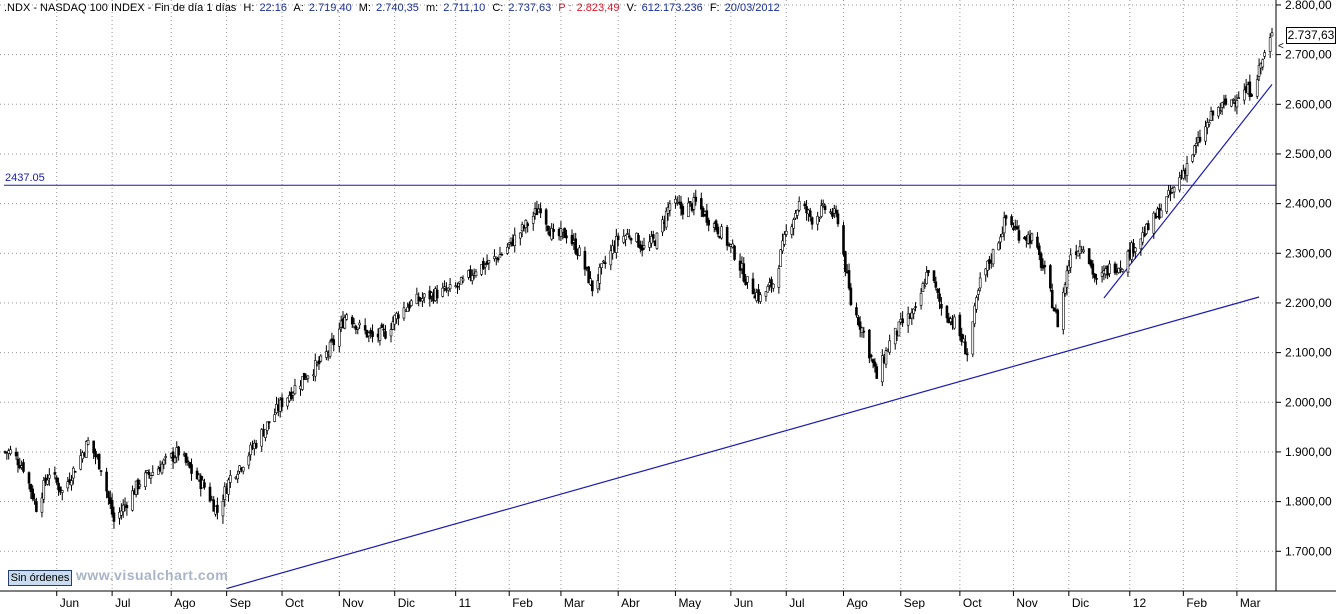  What do you see at coordinates (365, 8) in the screenshot?
I see `header-max-label: M:` at bounding box center [365, 8].